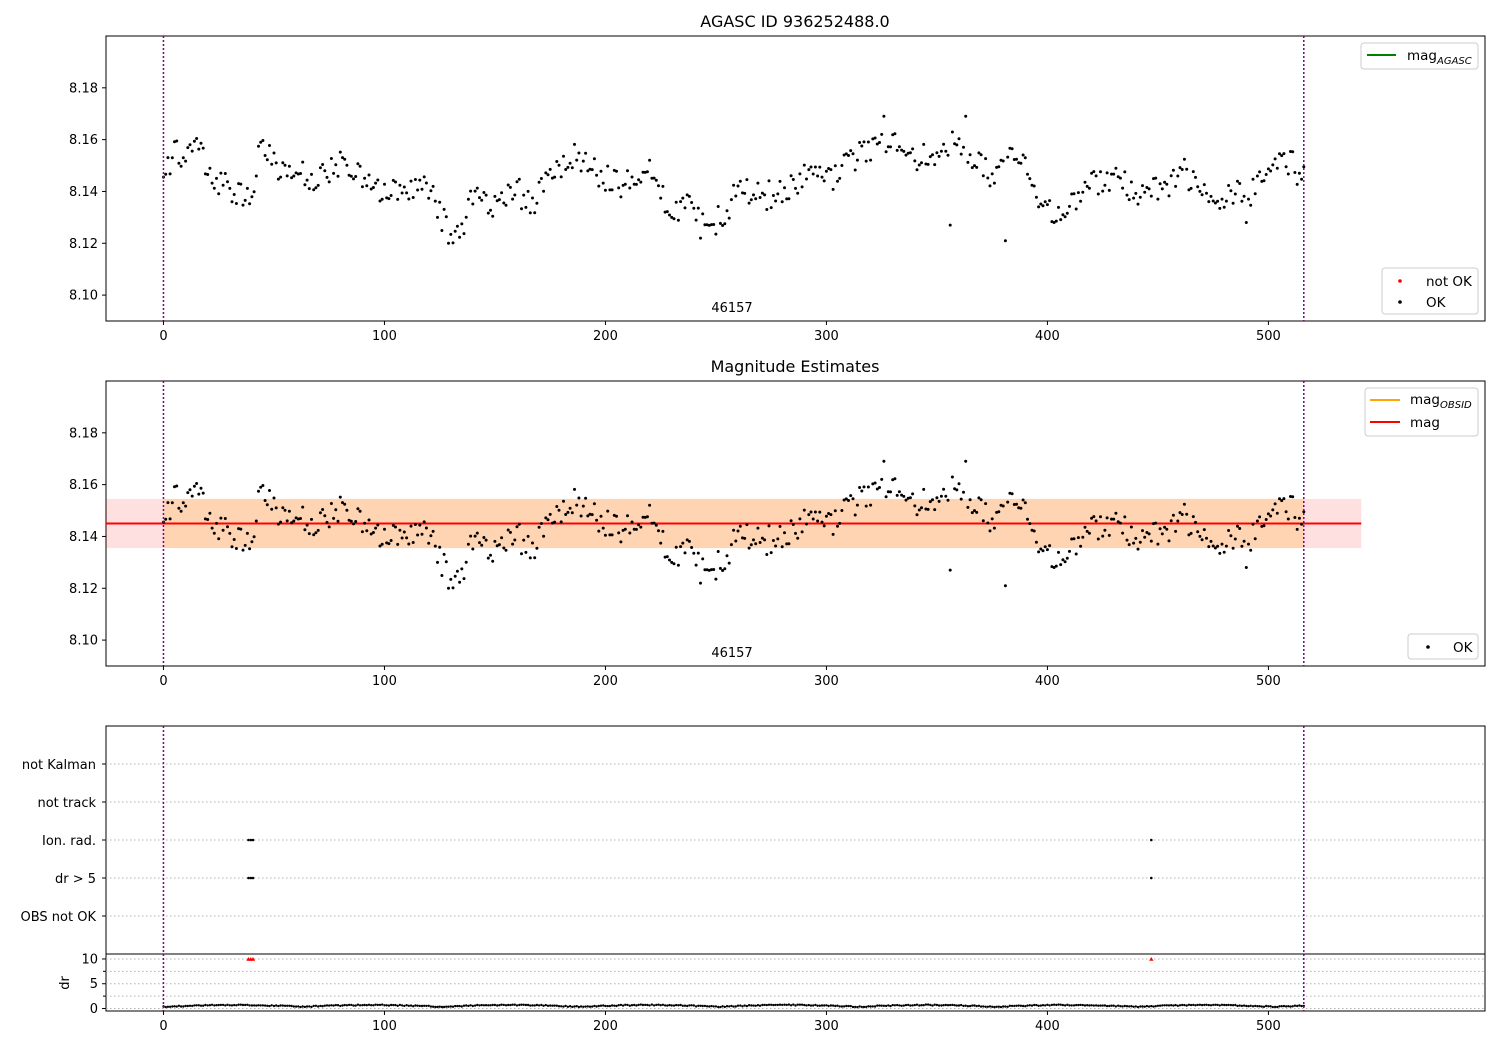 The height and width of the screenshot is (1050, 1500). What do you see at coordinates (1441, 401) in the screenshot?
I see `legend-entry-mag-obsid: magOBSID` at bounding box center [1441, 401].